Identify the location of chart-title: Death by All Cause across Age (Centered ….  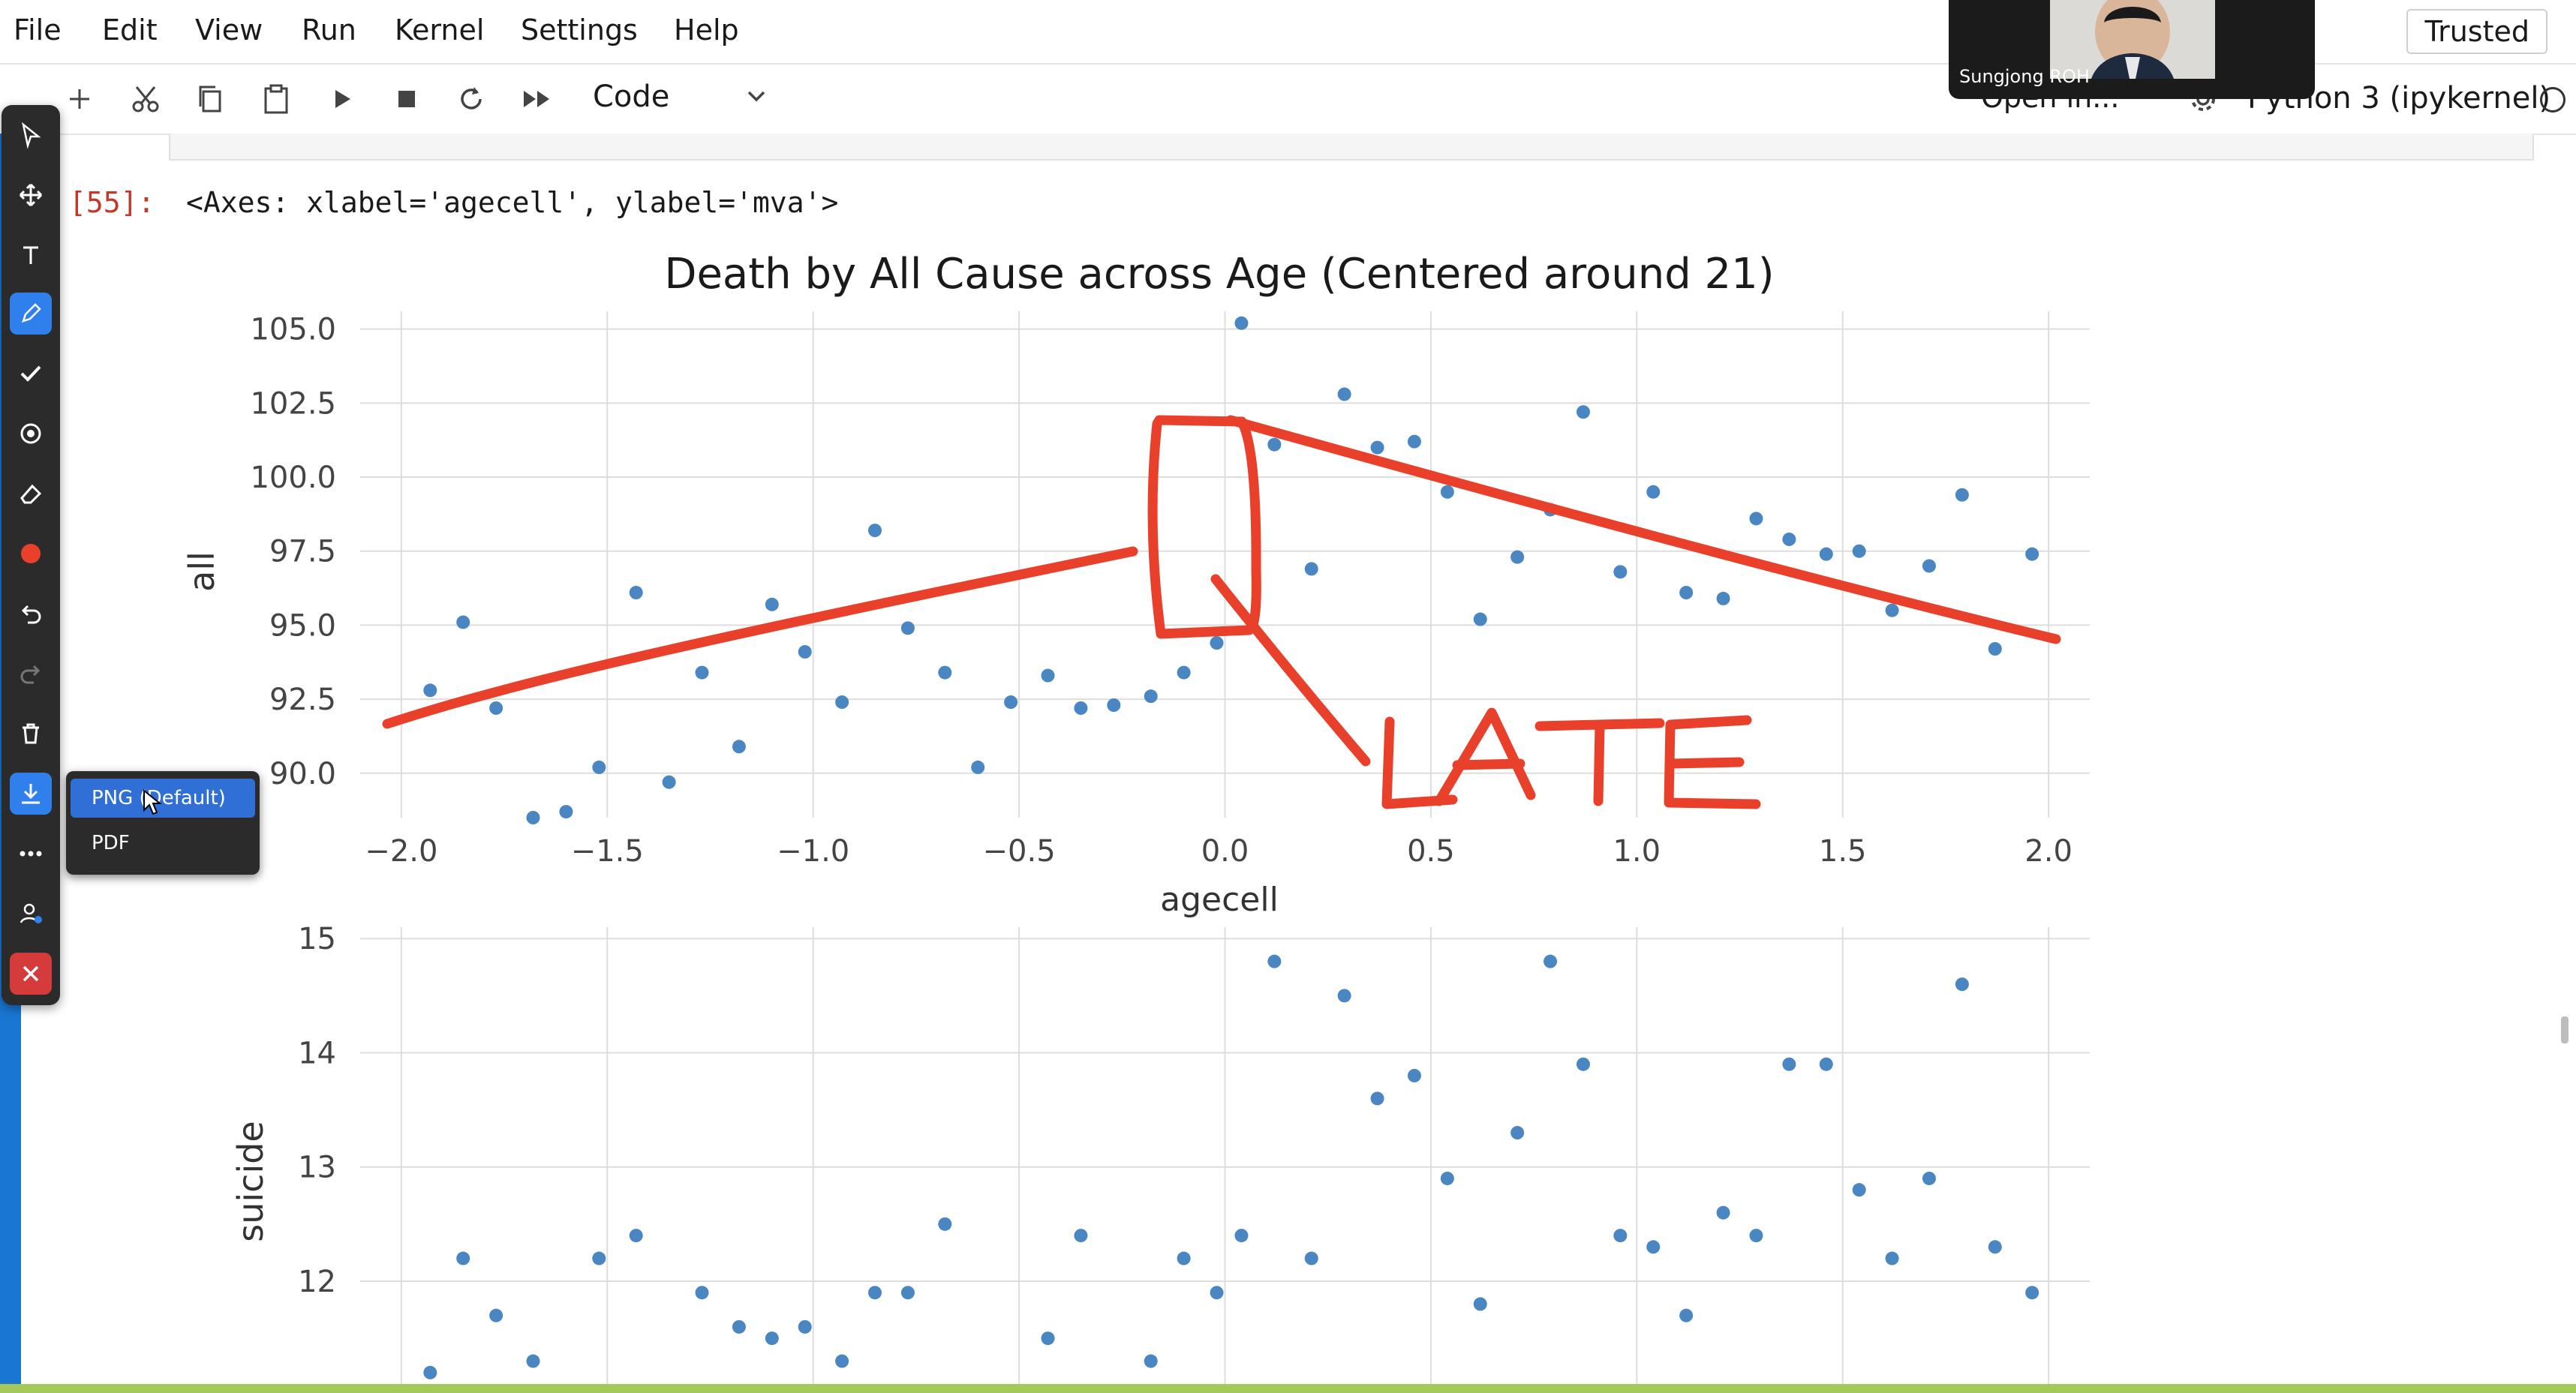
(1219, 274).